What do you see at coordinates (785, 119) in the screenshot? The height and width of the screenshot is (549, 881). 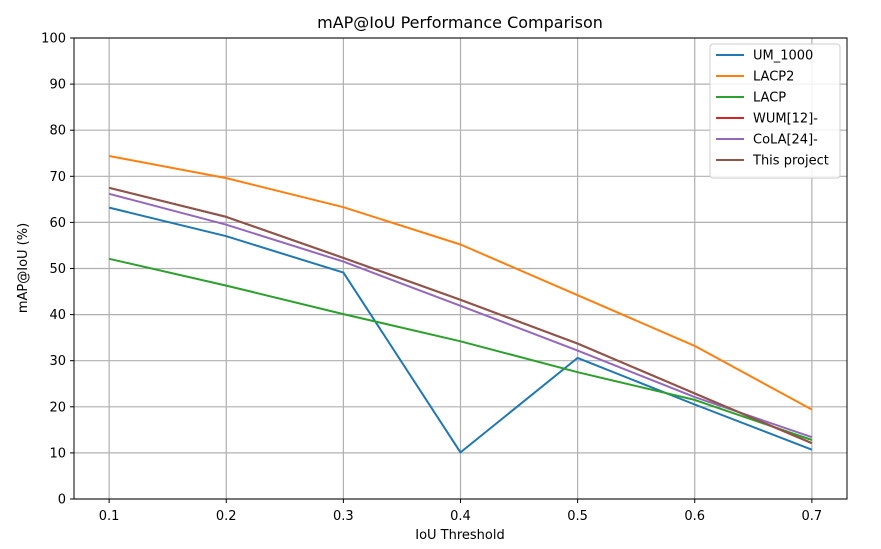 I see `legend-label: WUM[12]-` at bounding box center [785, 119].